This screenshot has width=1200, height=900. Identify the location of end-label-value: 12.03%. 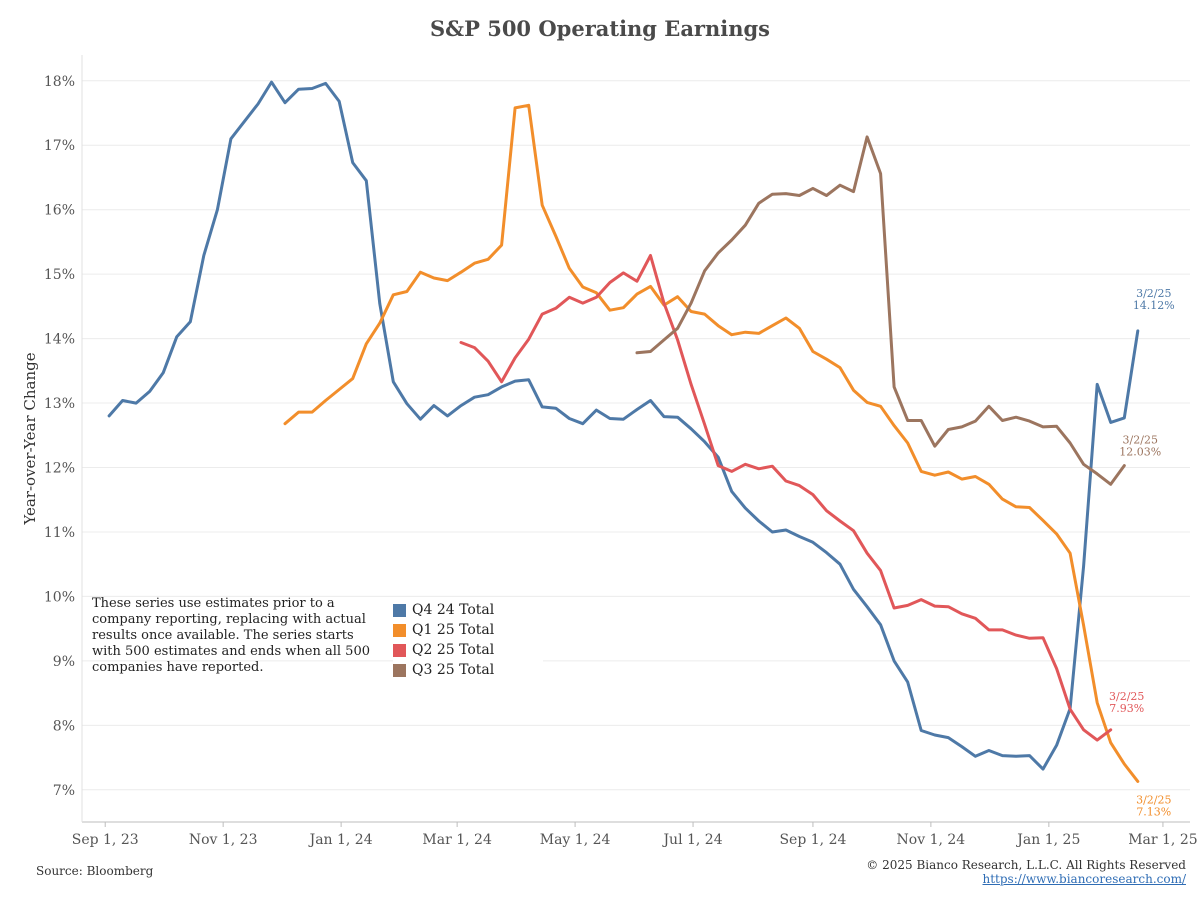
(1140, 452).